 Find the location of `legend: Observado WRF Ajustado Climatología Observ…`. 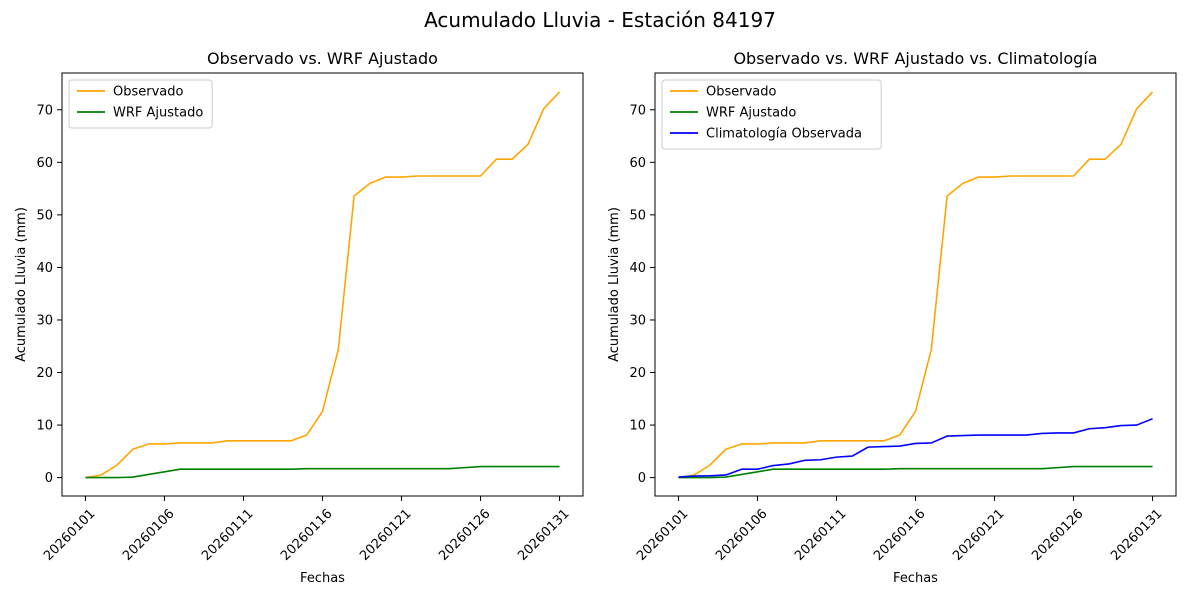

legend: Observado WRF Ajustado Climatología Observ… is located at coordinates (771, 114).